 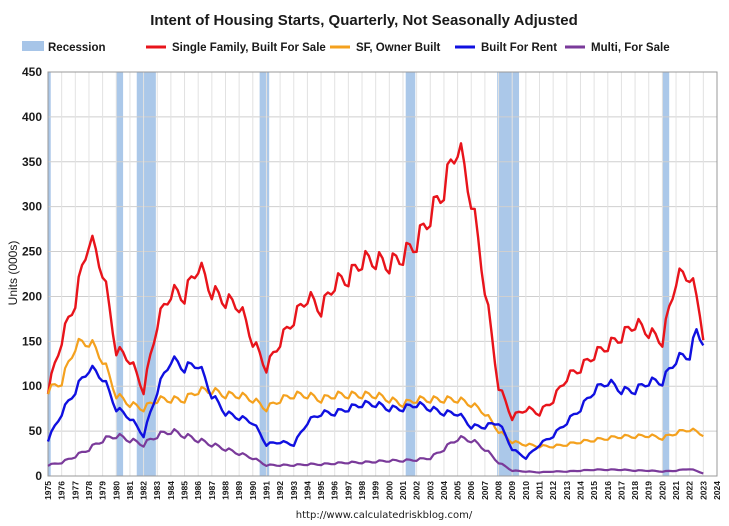 I want to click on y-tick-label: 250, so click(x=32, y=252).